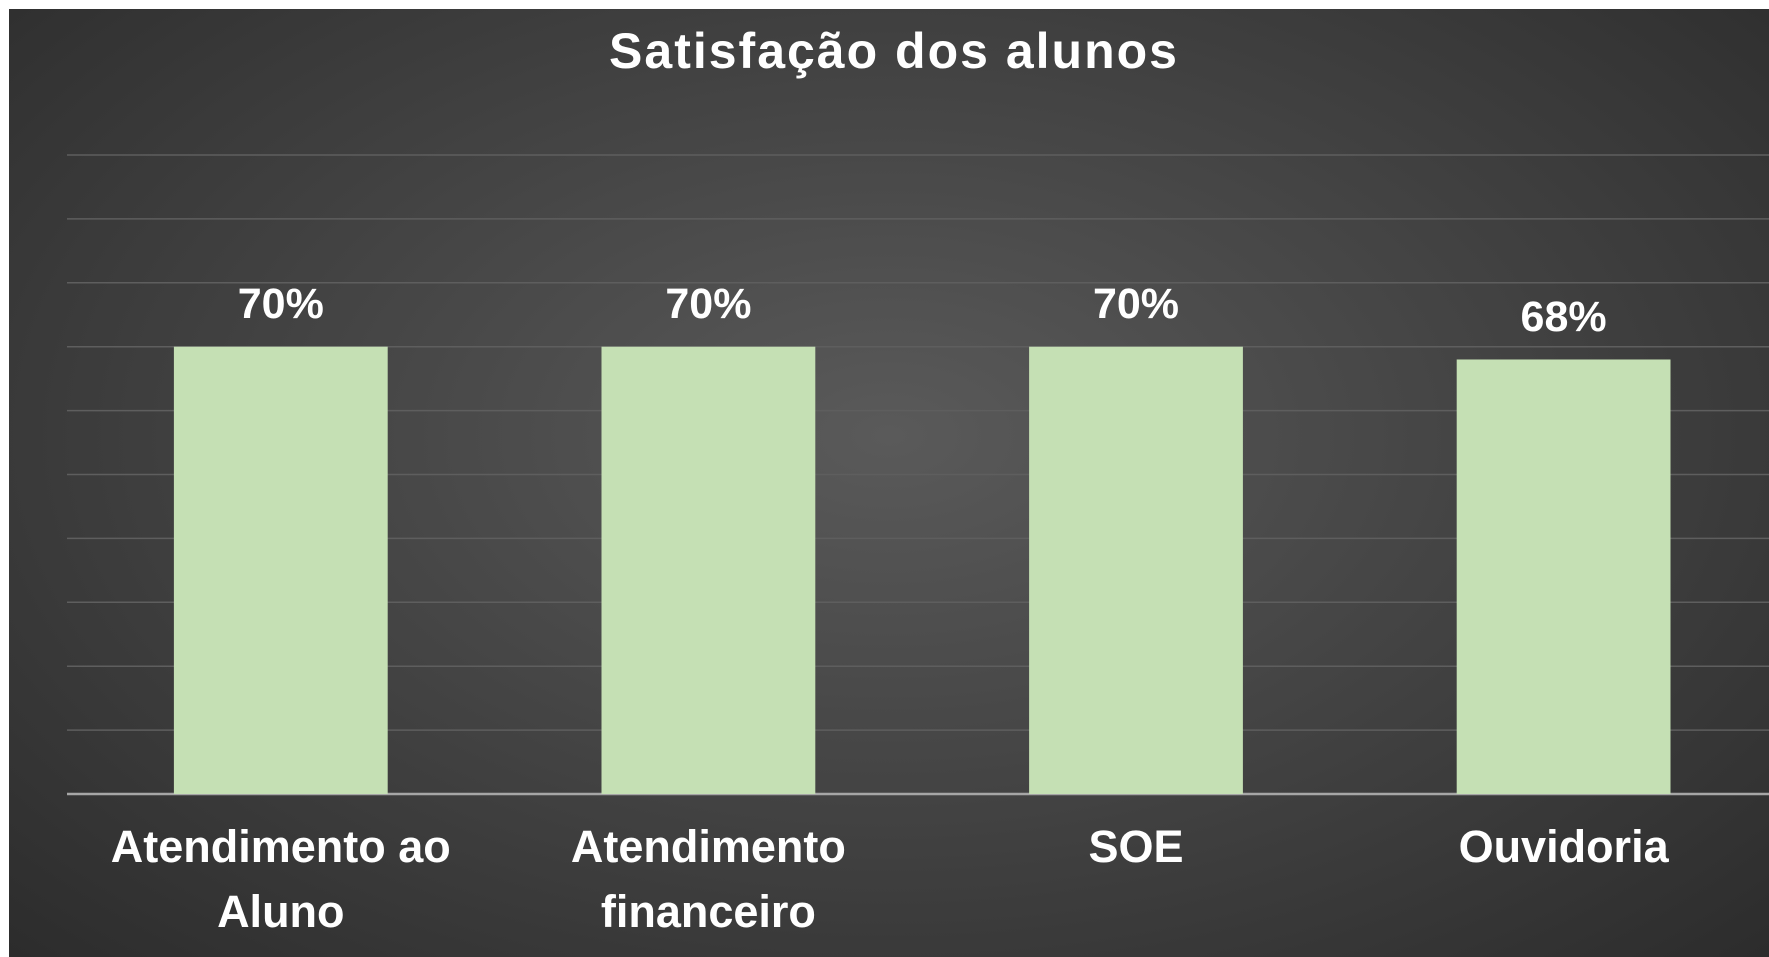 This screenshot has width=1769, height=957. Describe the element at coordinates (280, 879) in the screenshot. I see `x-tick-label: Atendimento ao Aluno` at that location.